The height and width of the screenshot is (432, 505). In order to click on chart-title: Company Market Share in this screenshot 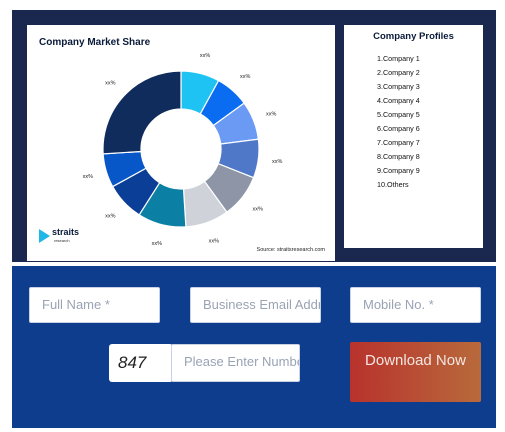, I will do `click(95, 42)`.